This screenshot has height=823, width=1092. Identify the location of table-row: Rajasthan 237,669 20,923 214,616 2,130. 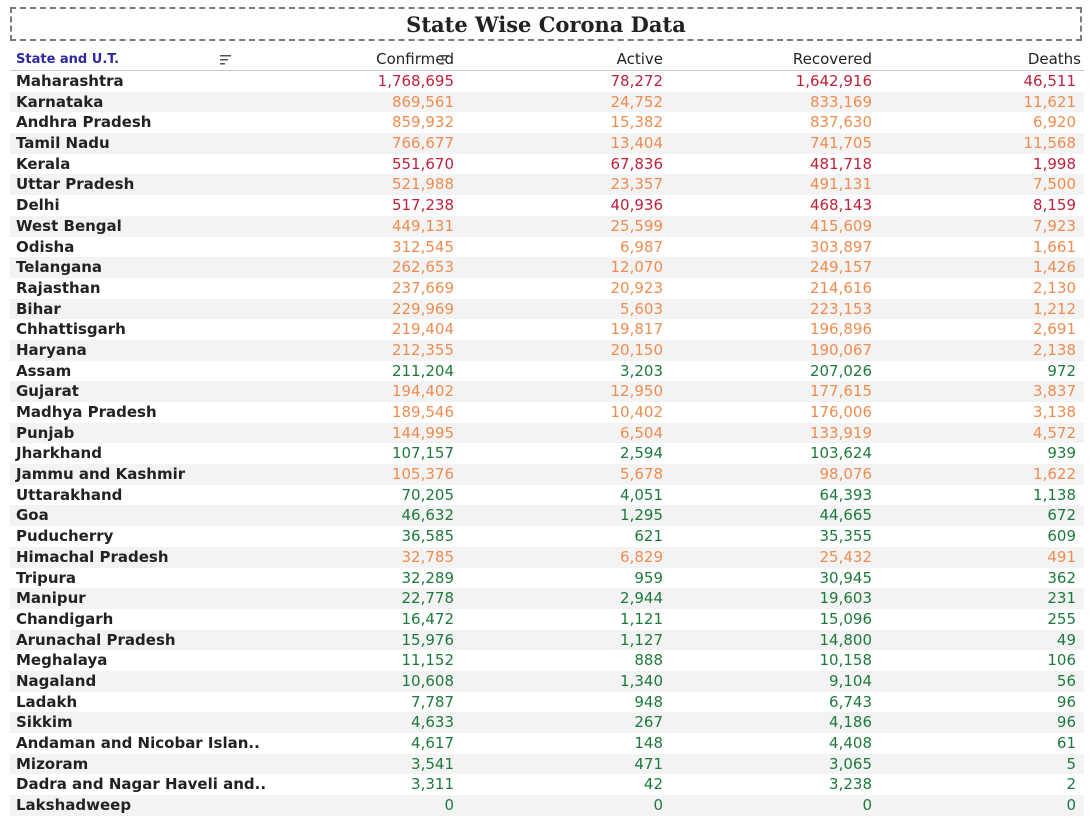
(547, 288).